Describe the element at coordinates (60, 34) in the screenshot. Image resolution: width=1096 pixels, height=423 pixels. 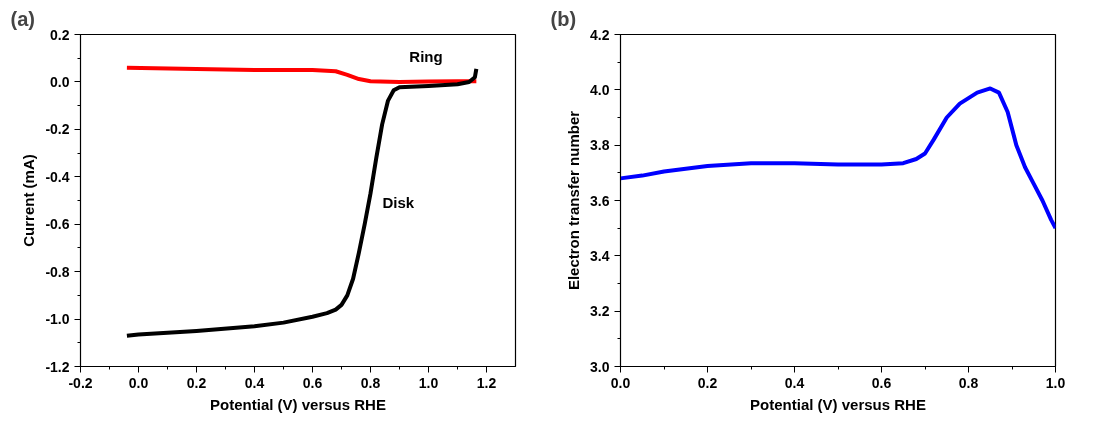
I see `y-tick-label: 0.2` at that location.